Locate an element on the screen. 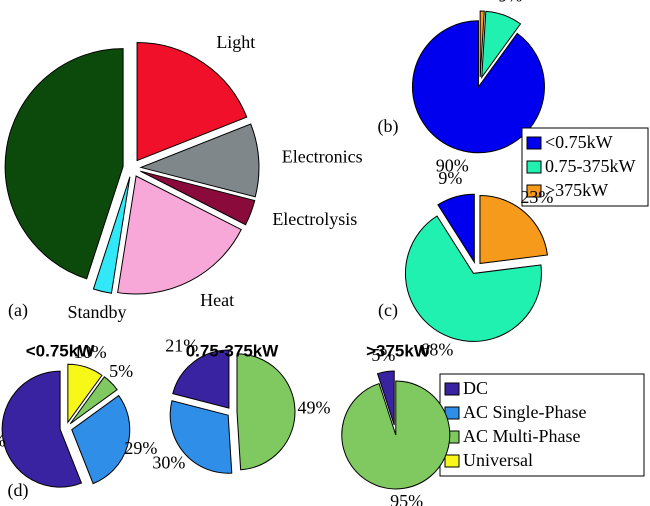 The width and height of the screenshot is (650, 506). legend-label: <0.75kW is located at coordinates (579, 142).